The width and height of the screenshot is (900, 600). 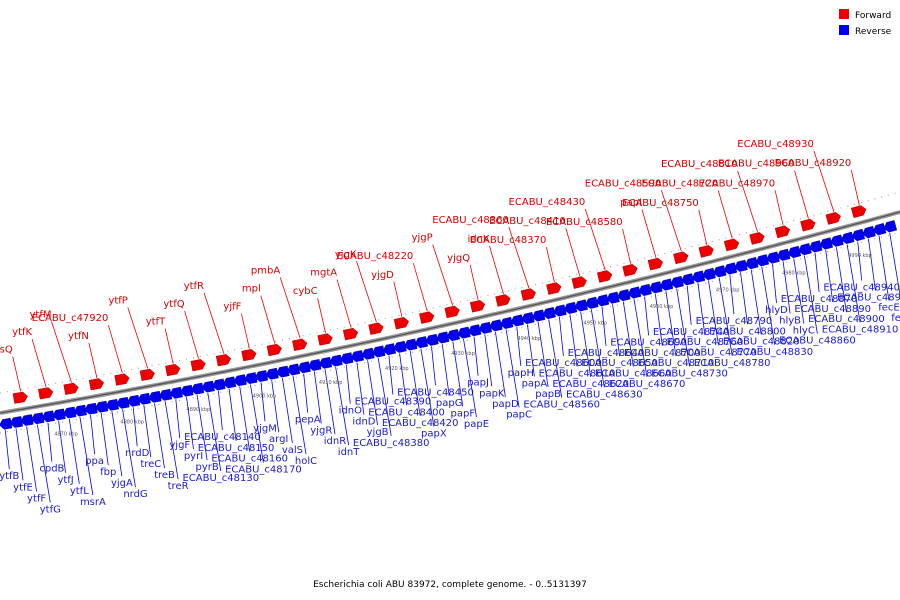 What do you see at coordinates (846, 319) in the screenshot?
I see `gene-label: ECABU_c48900` at bounding box center [846, 319].